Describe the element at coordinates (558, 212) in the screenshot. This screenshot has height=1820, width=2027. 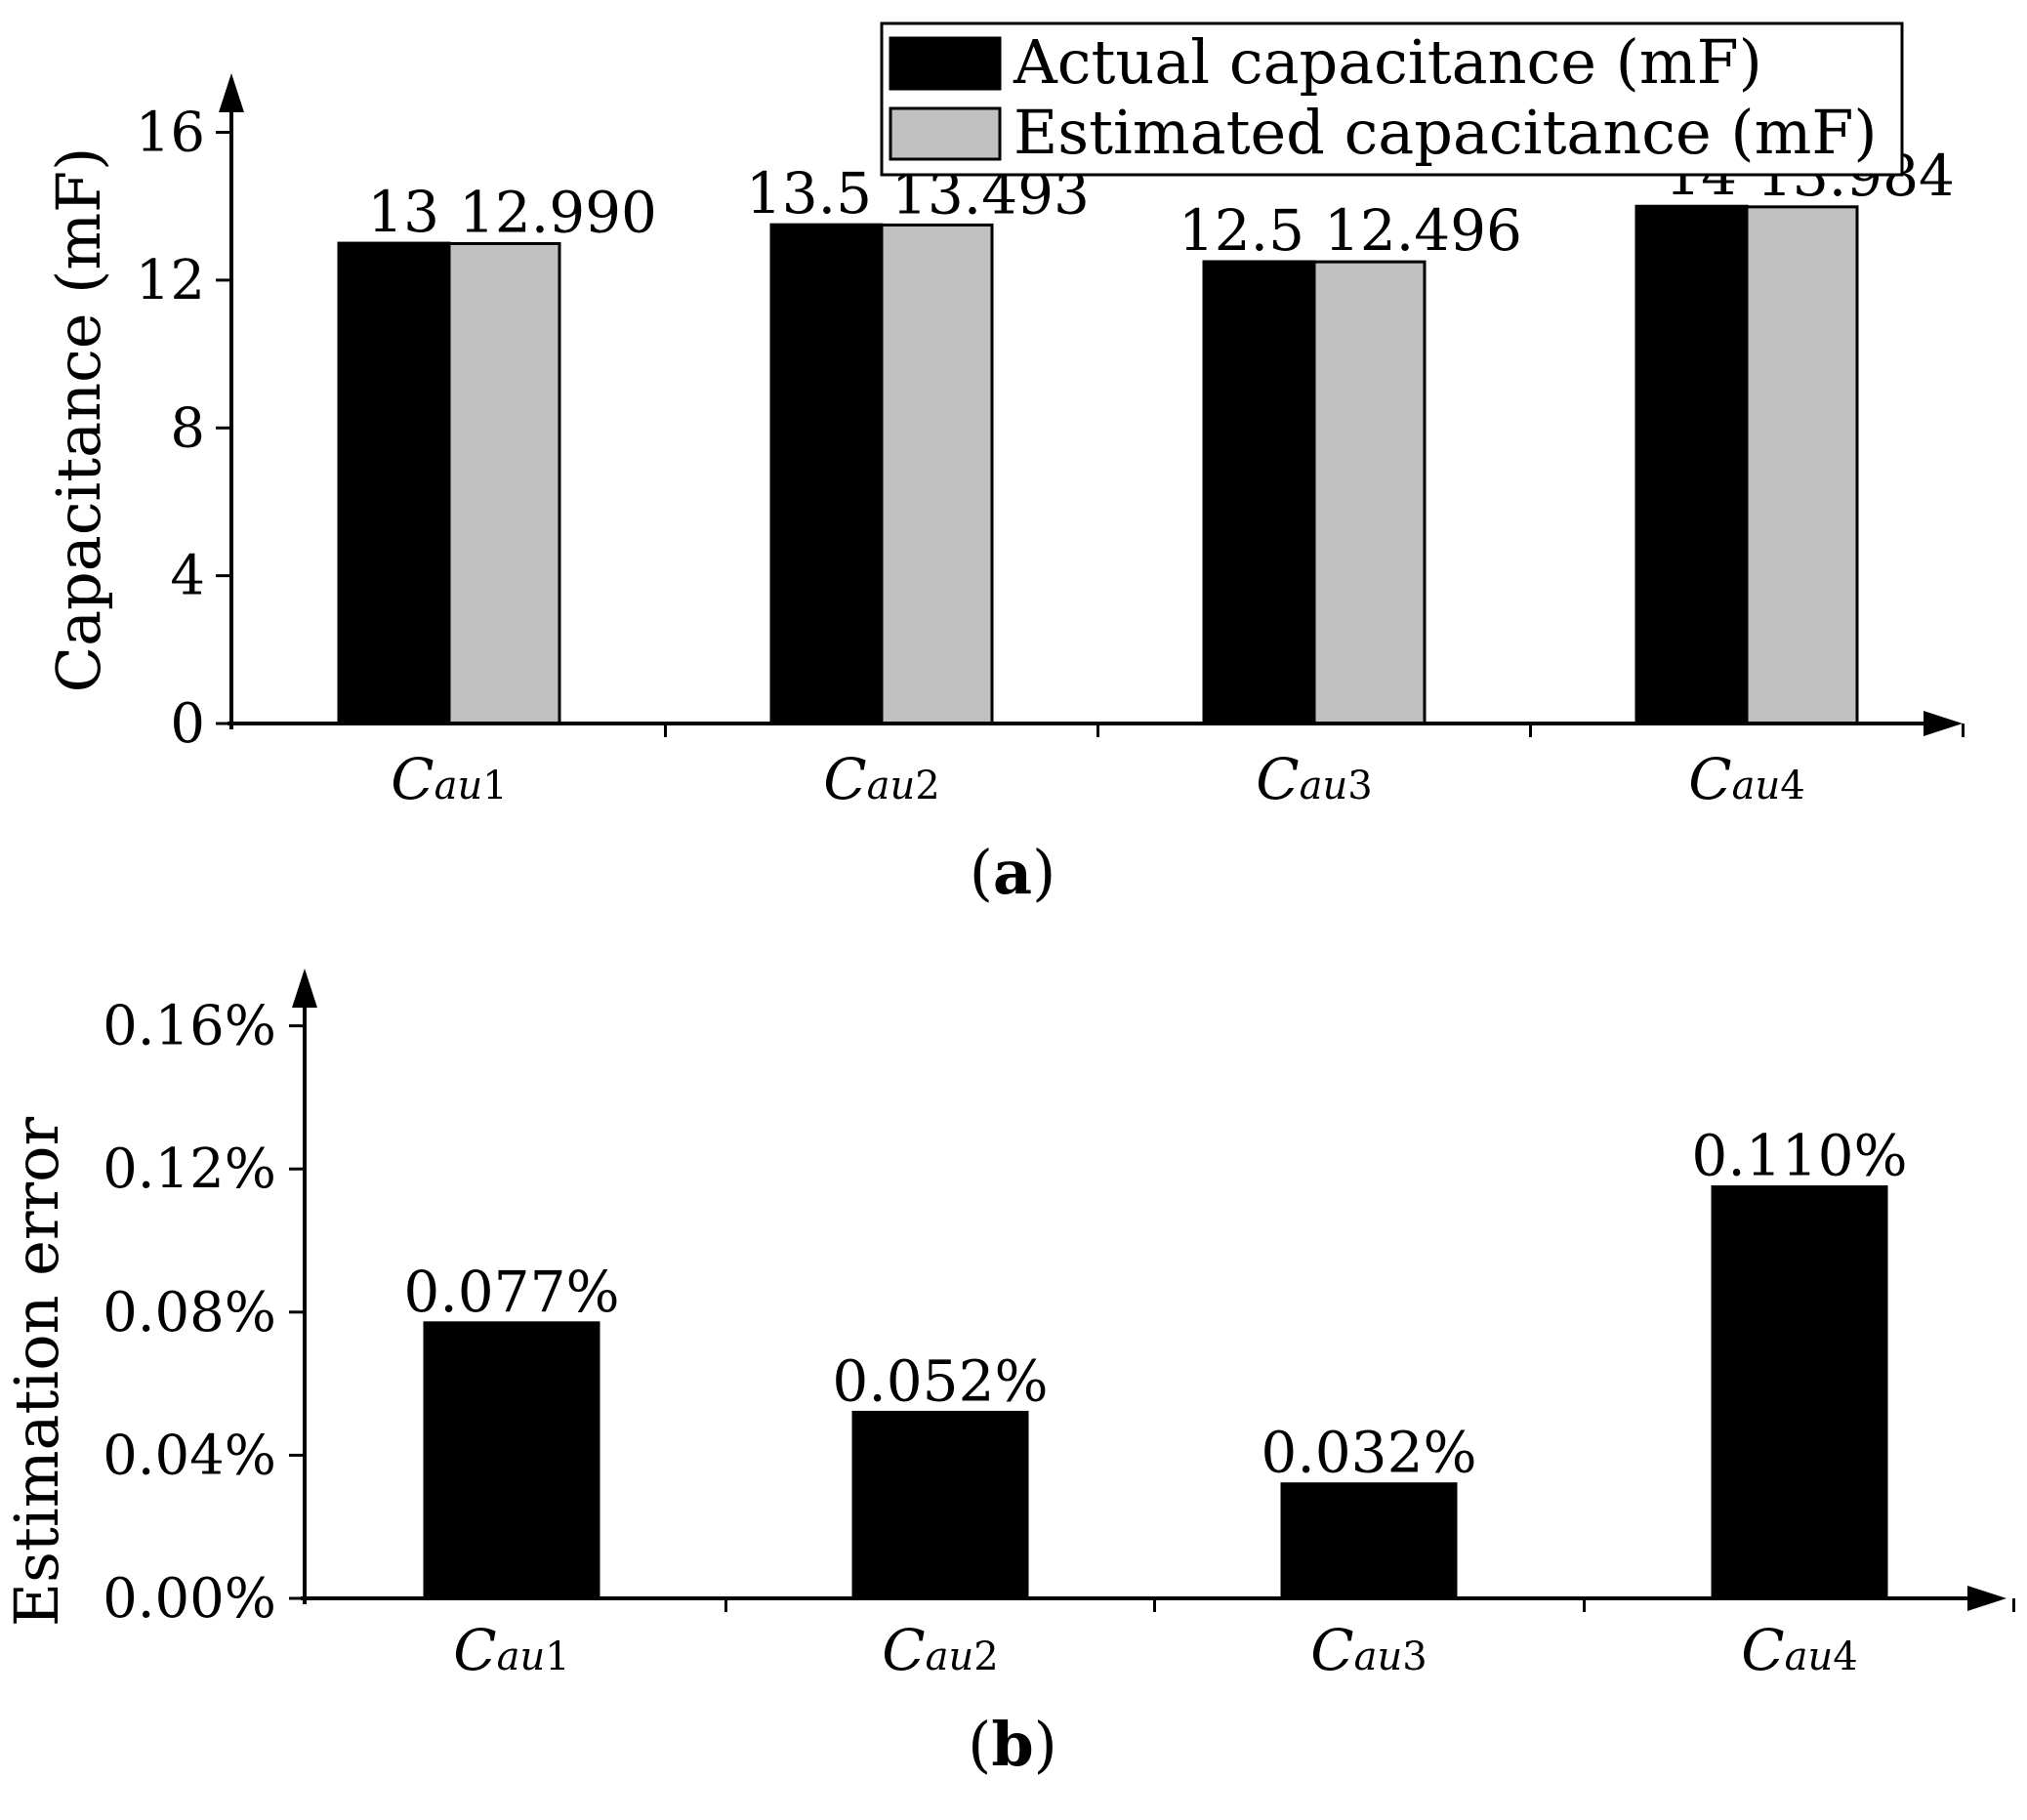
I see `data-label-1-0: 12.990` at that location.